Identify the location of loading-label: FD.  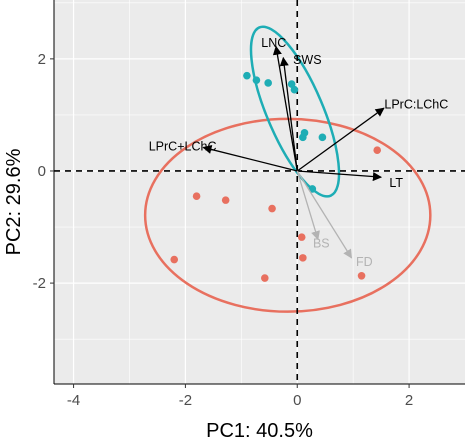
(364, 262).